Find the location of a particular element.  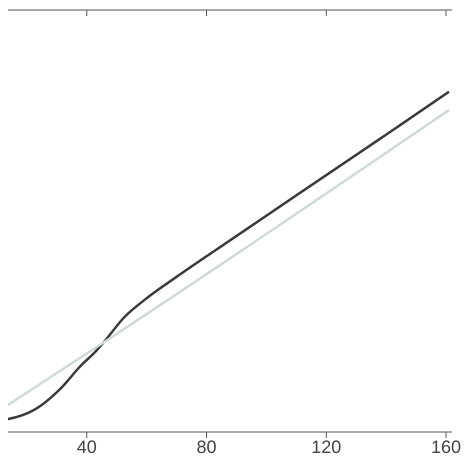

x-tick-label: 80 is located at coordinates (206, 446).